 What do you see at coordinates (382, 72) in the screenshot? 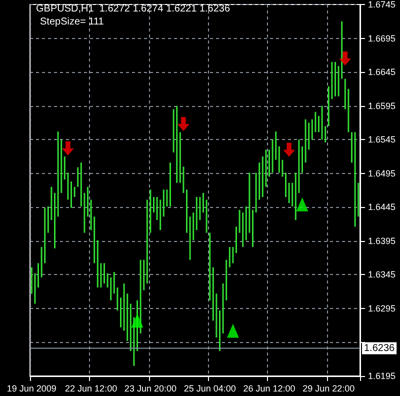
I see `y-tick-label: 1.6645` at bounding box center [382, 72].